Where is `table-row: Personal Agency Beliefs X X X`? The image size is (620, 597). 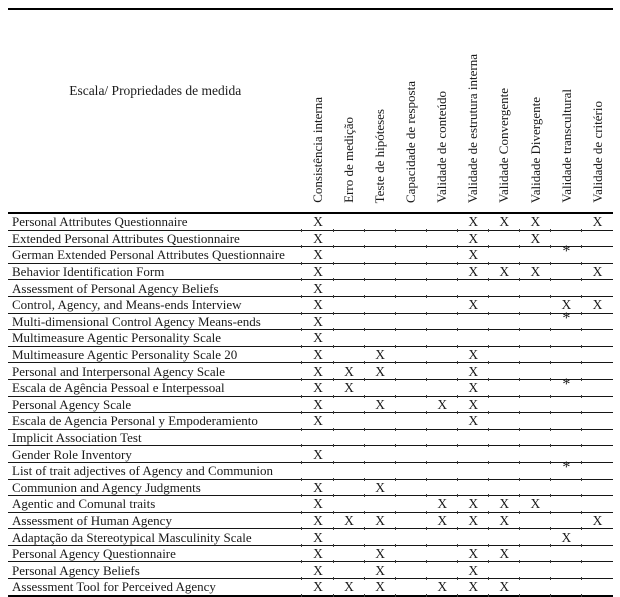 table-row: Personal Agency Beliefs X X X is located at coordinates (310, 570).